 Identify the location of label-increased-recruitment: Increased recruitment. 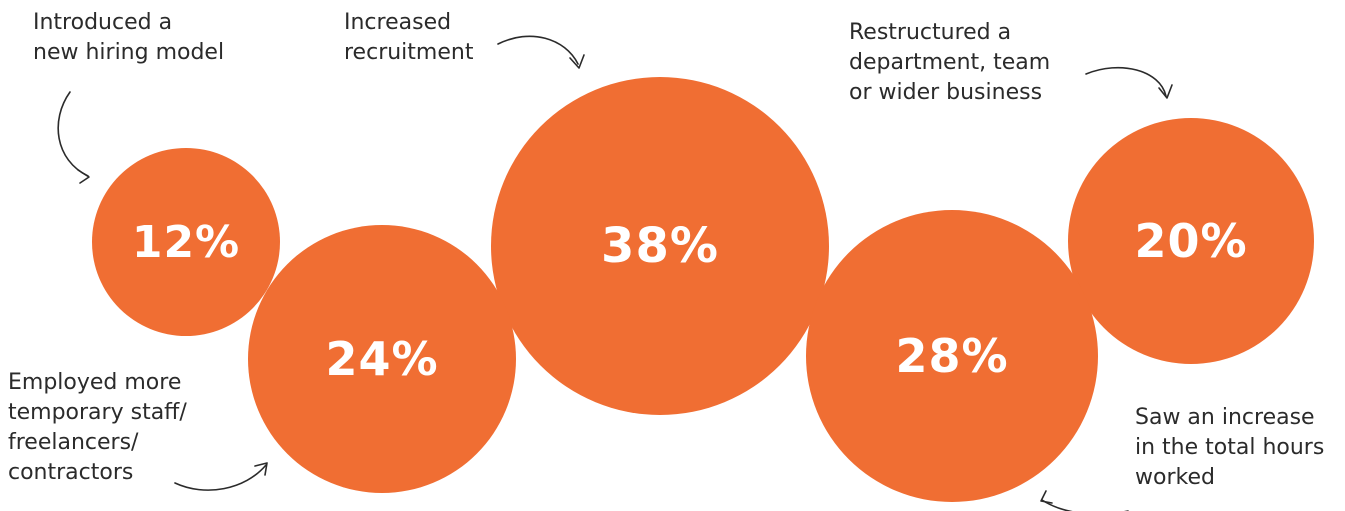
(409, 37).